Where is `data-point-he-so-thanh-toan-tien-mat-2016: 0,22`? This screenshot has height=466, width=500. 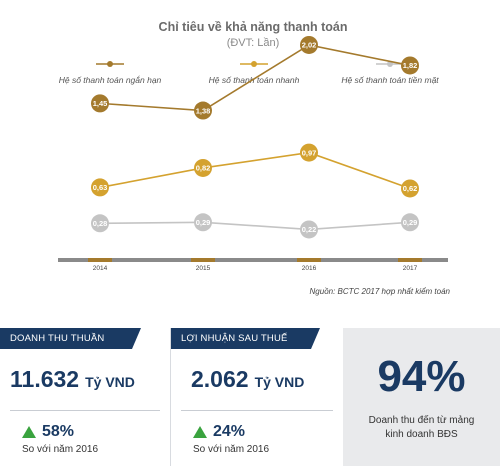 data-point-he-so-thanh-toan-tien-mat-2016: 0,22 is located at coordinates (309, 229).